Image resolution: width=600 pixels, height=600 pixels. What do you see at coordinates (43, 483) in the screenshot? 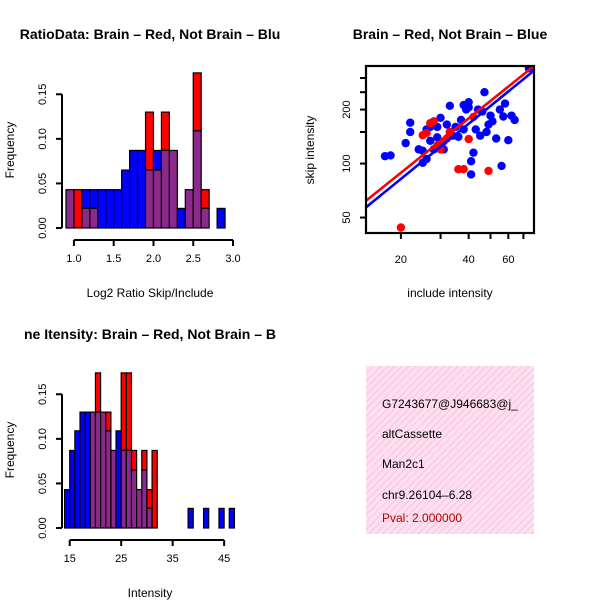
I see `intensity-histogram-y-tick-label: 0.05` at bounding box center [43, 483].